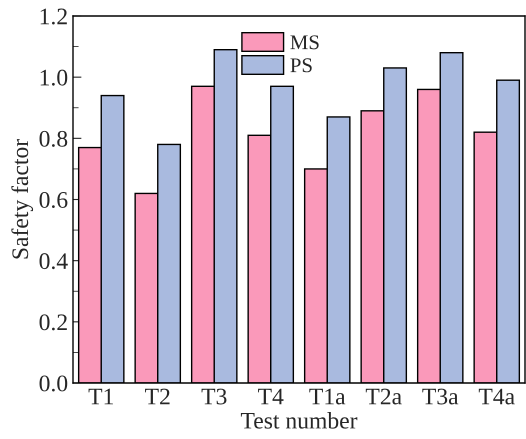 The width and height of the screenshot is (526, 439). What do you see at coordinates (271, 396) in the screenshot?
I see `x-tick-label: T4` at bounding box center [271, 396].